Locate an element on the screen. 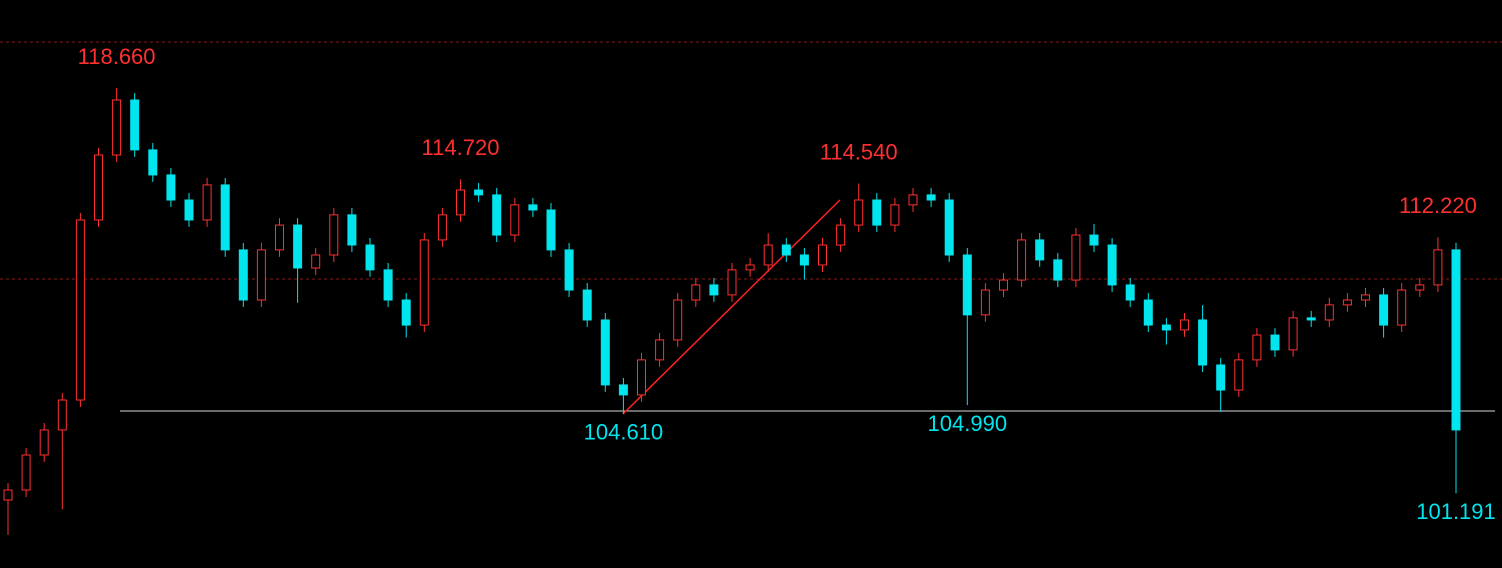  price-annotation: 101.191 is located at coordinates (1456, 511).